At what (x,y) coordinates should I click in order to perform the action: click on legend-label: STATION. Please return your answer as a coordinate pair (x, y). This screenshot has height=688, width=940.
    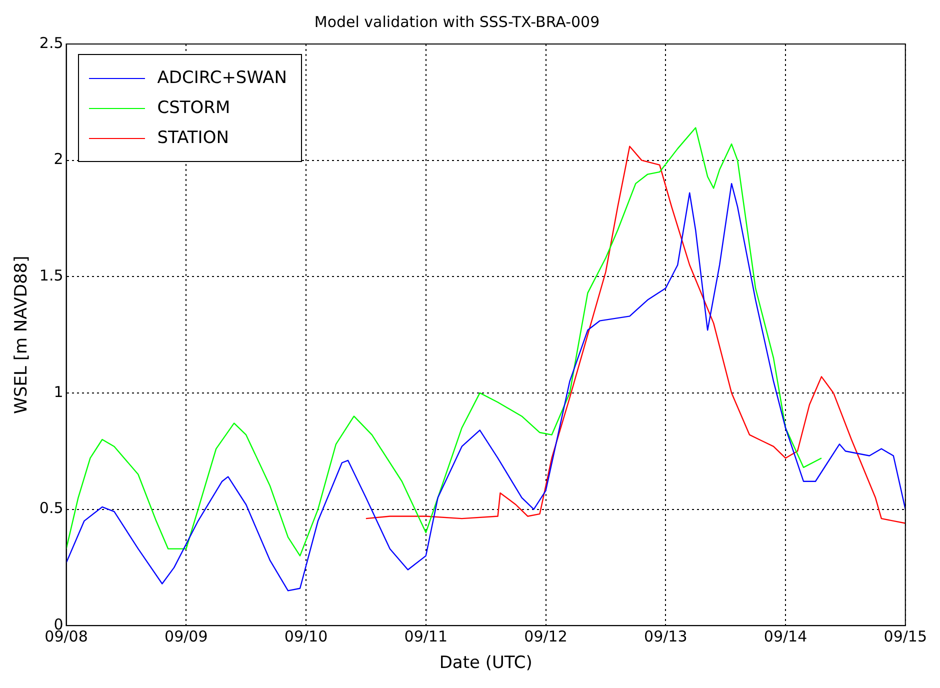
    Looking at the image, I should click on (193, 138).